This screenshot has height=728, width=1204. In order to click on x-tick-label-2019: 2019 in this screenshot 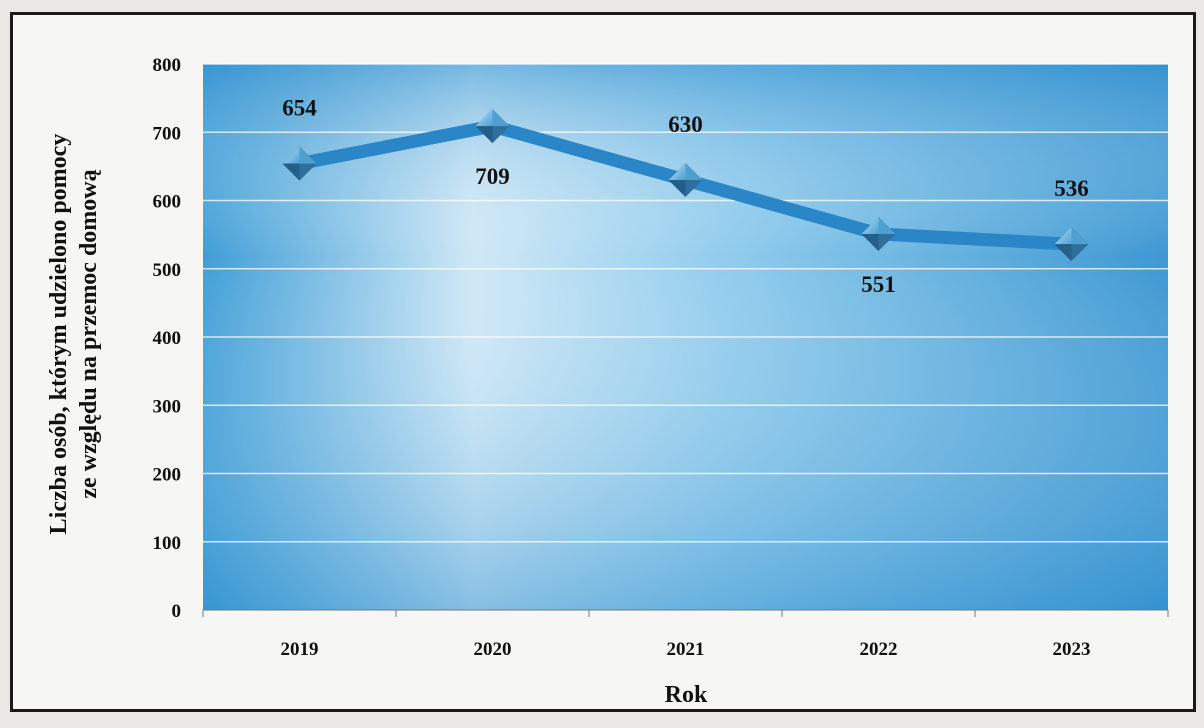, I will do `click(300, 649)`.